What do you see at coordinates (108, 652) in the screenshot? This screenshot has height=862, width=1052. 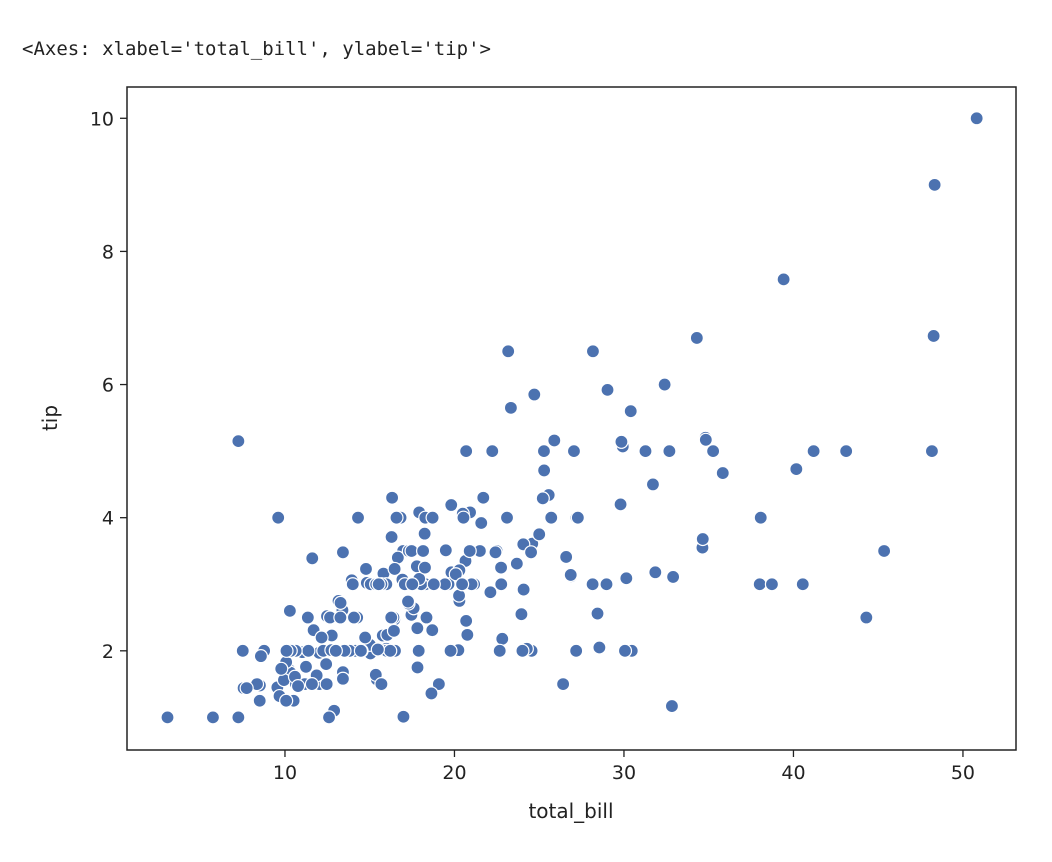 I see `y-tick-label: 2` at bounding box center [108, 652].